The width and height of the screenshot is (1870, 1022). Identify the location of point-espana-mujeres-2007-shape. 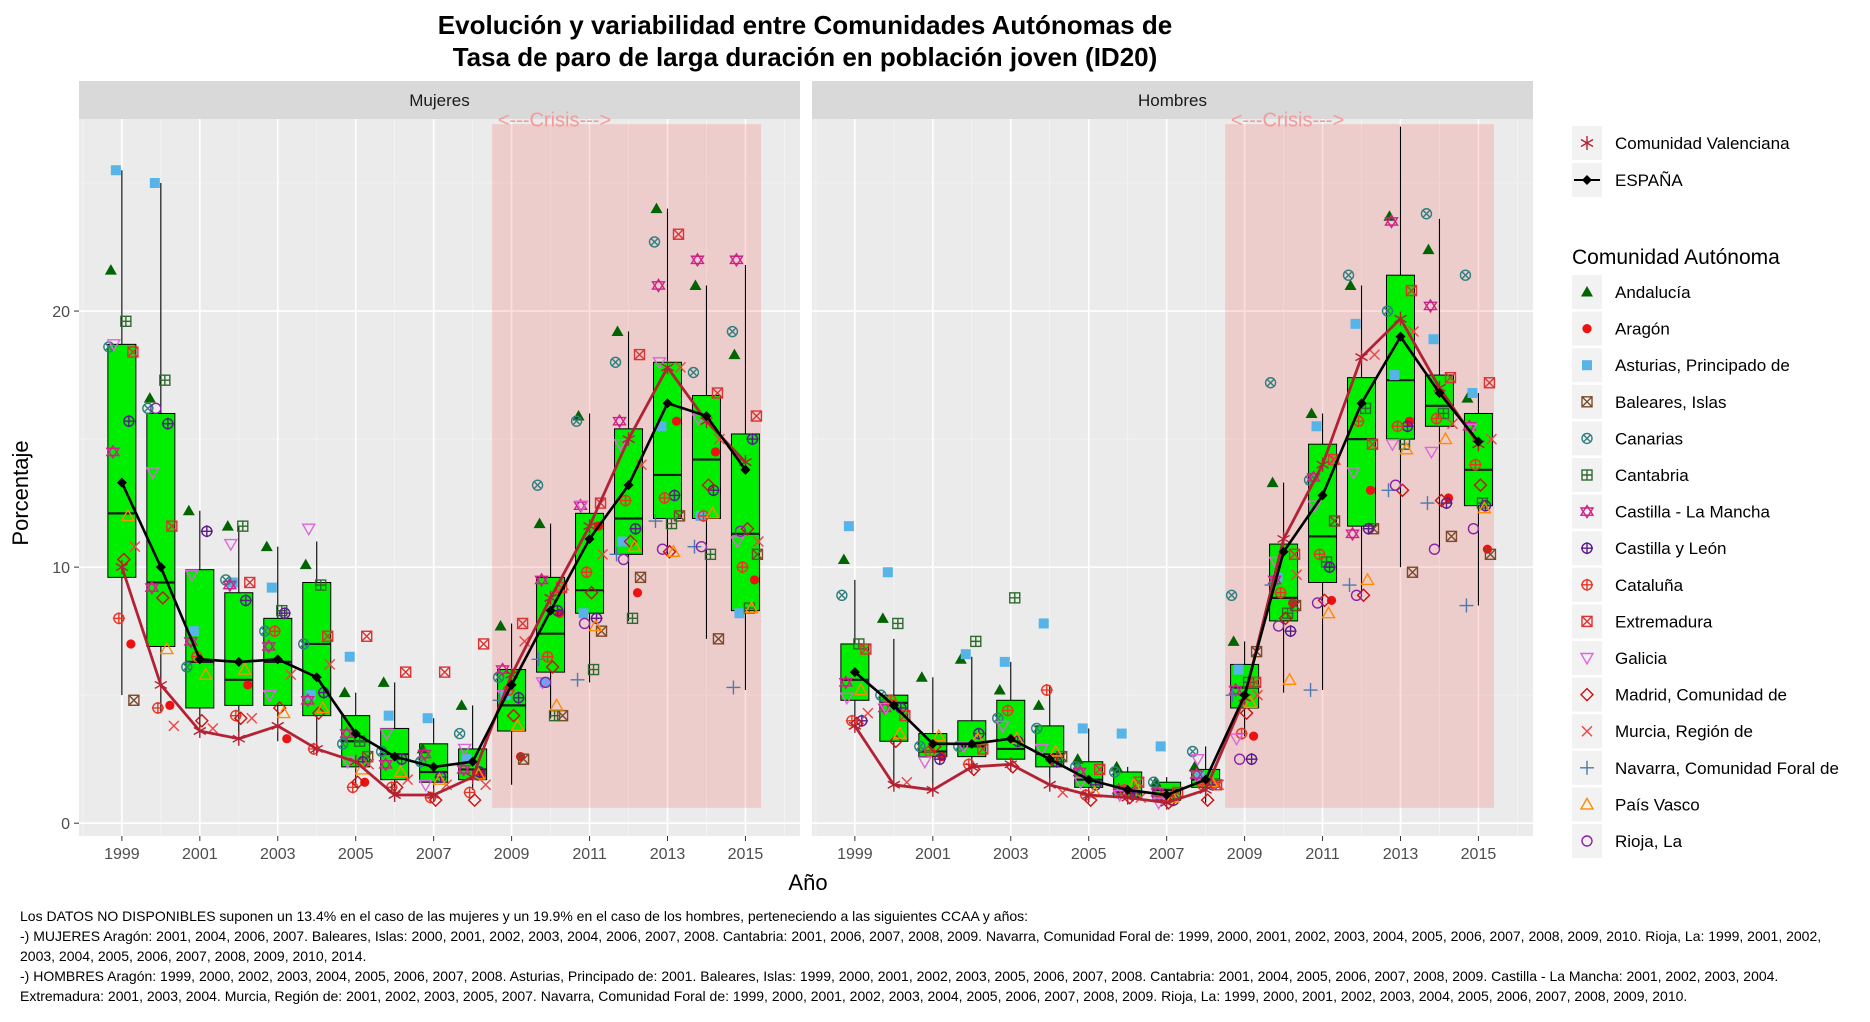
(433, 766).